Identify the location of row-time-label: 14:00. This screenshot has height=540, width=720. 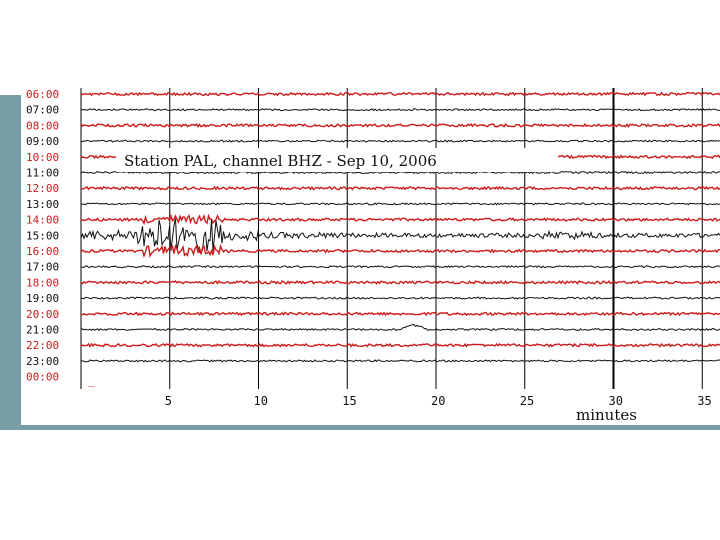
(42, 220).